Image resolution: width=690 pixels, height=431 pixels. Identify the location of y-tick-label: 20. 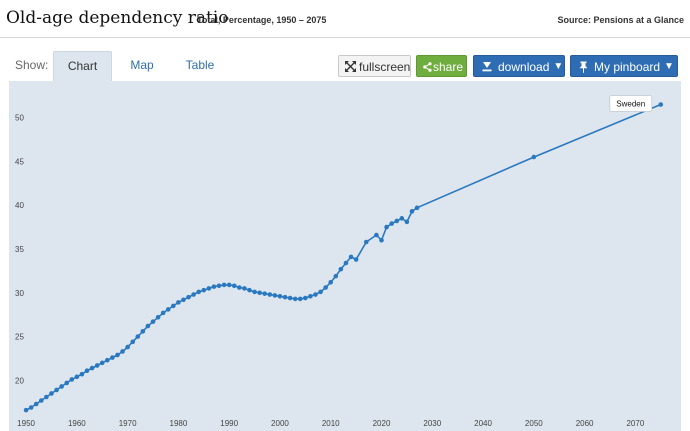
(19, 380).